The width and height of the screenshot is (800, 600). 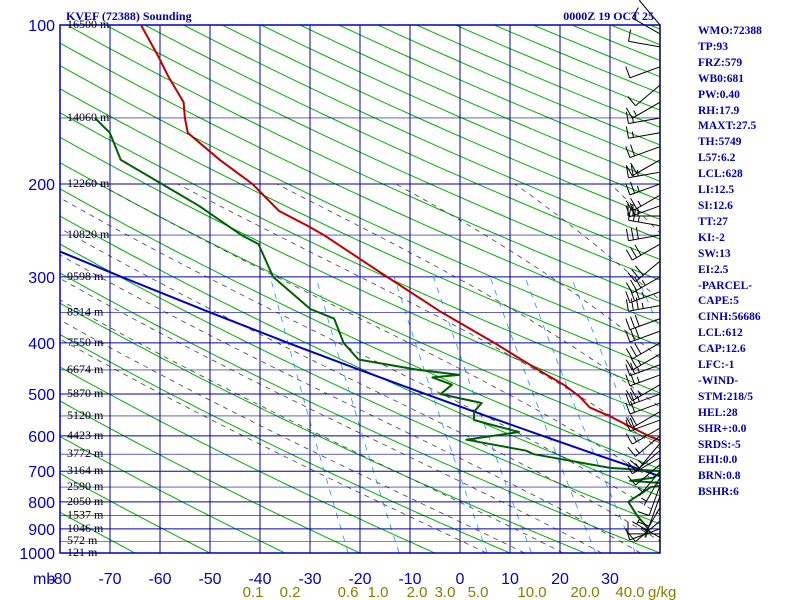 I want to click on height-label: 10820 m, so click(x=88, y=234).